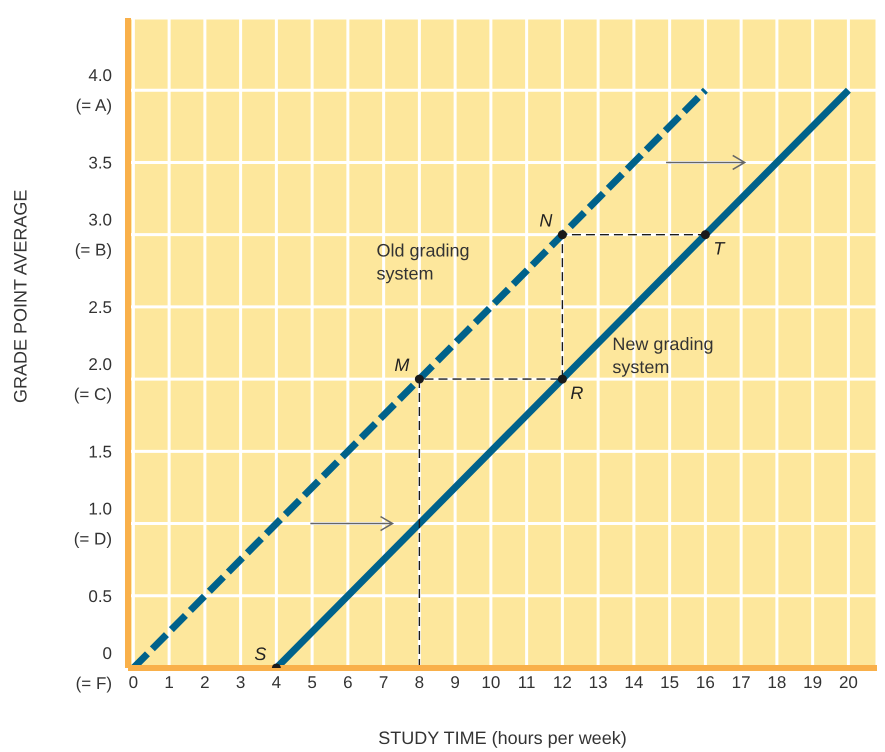 Image resolution: width=885 pixels, height=752 pixels. I want to click on x-tick-label: 11, so click(527, 682).